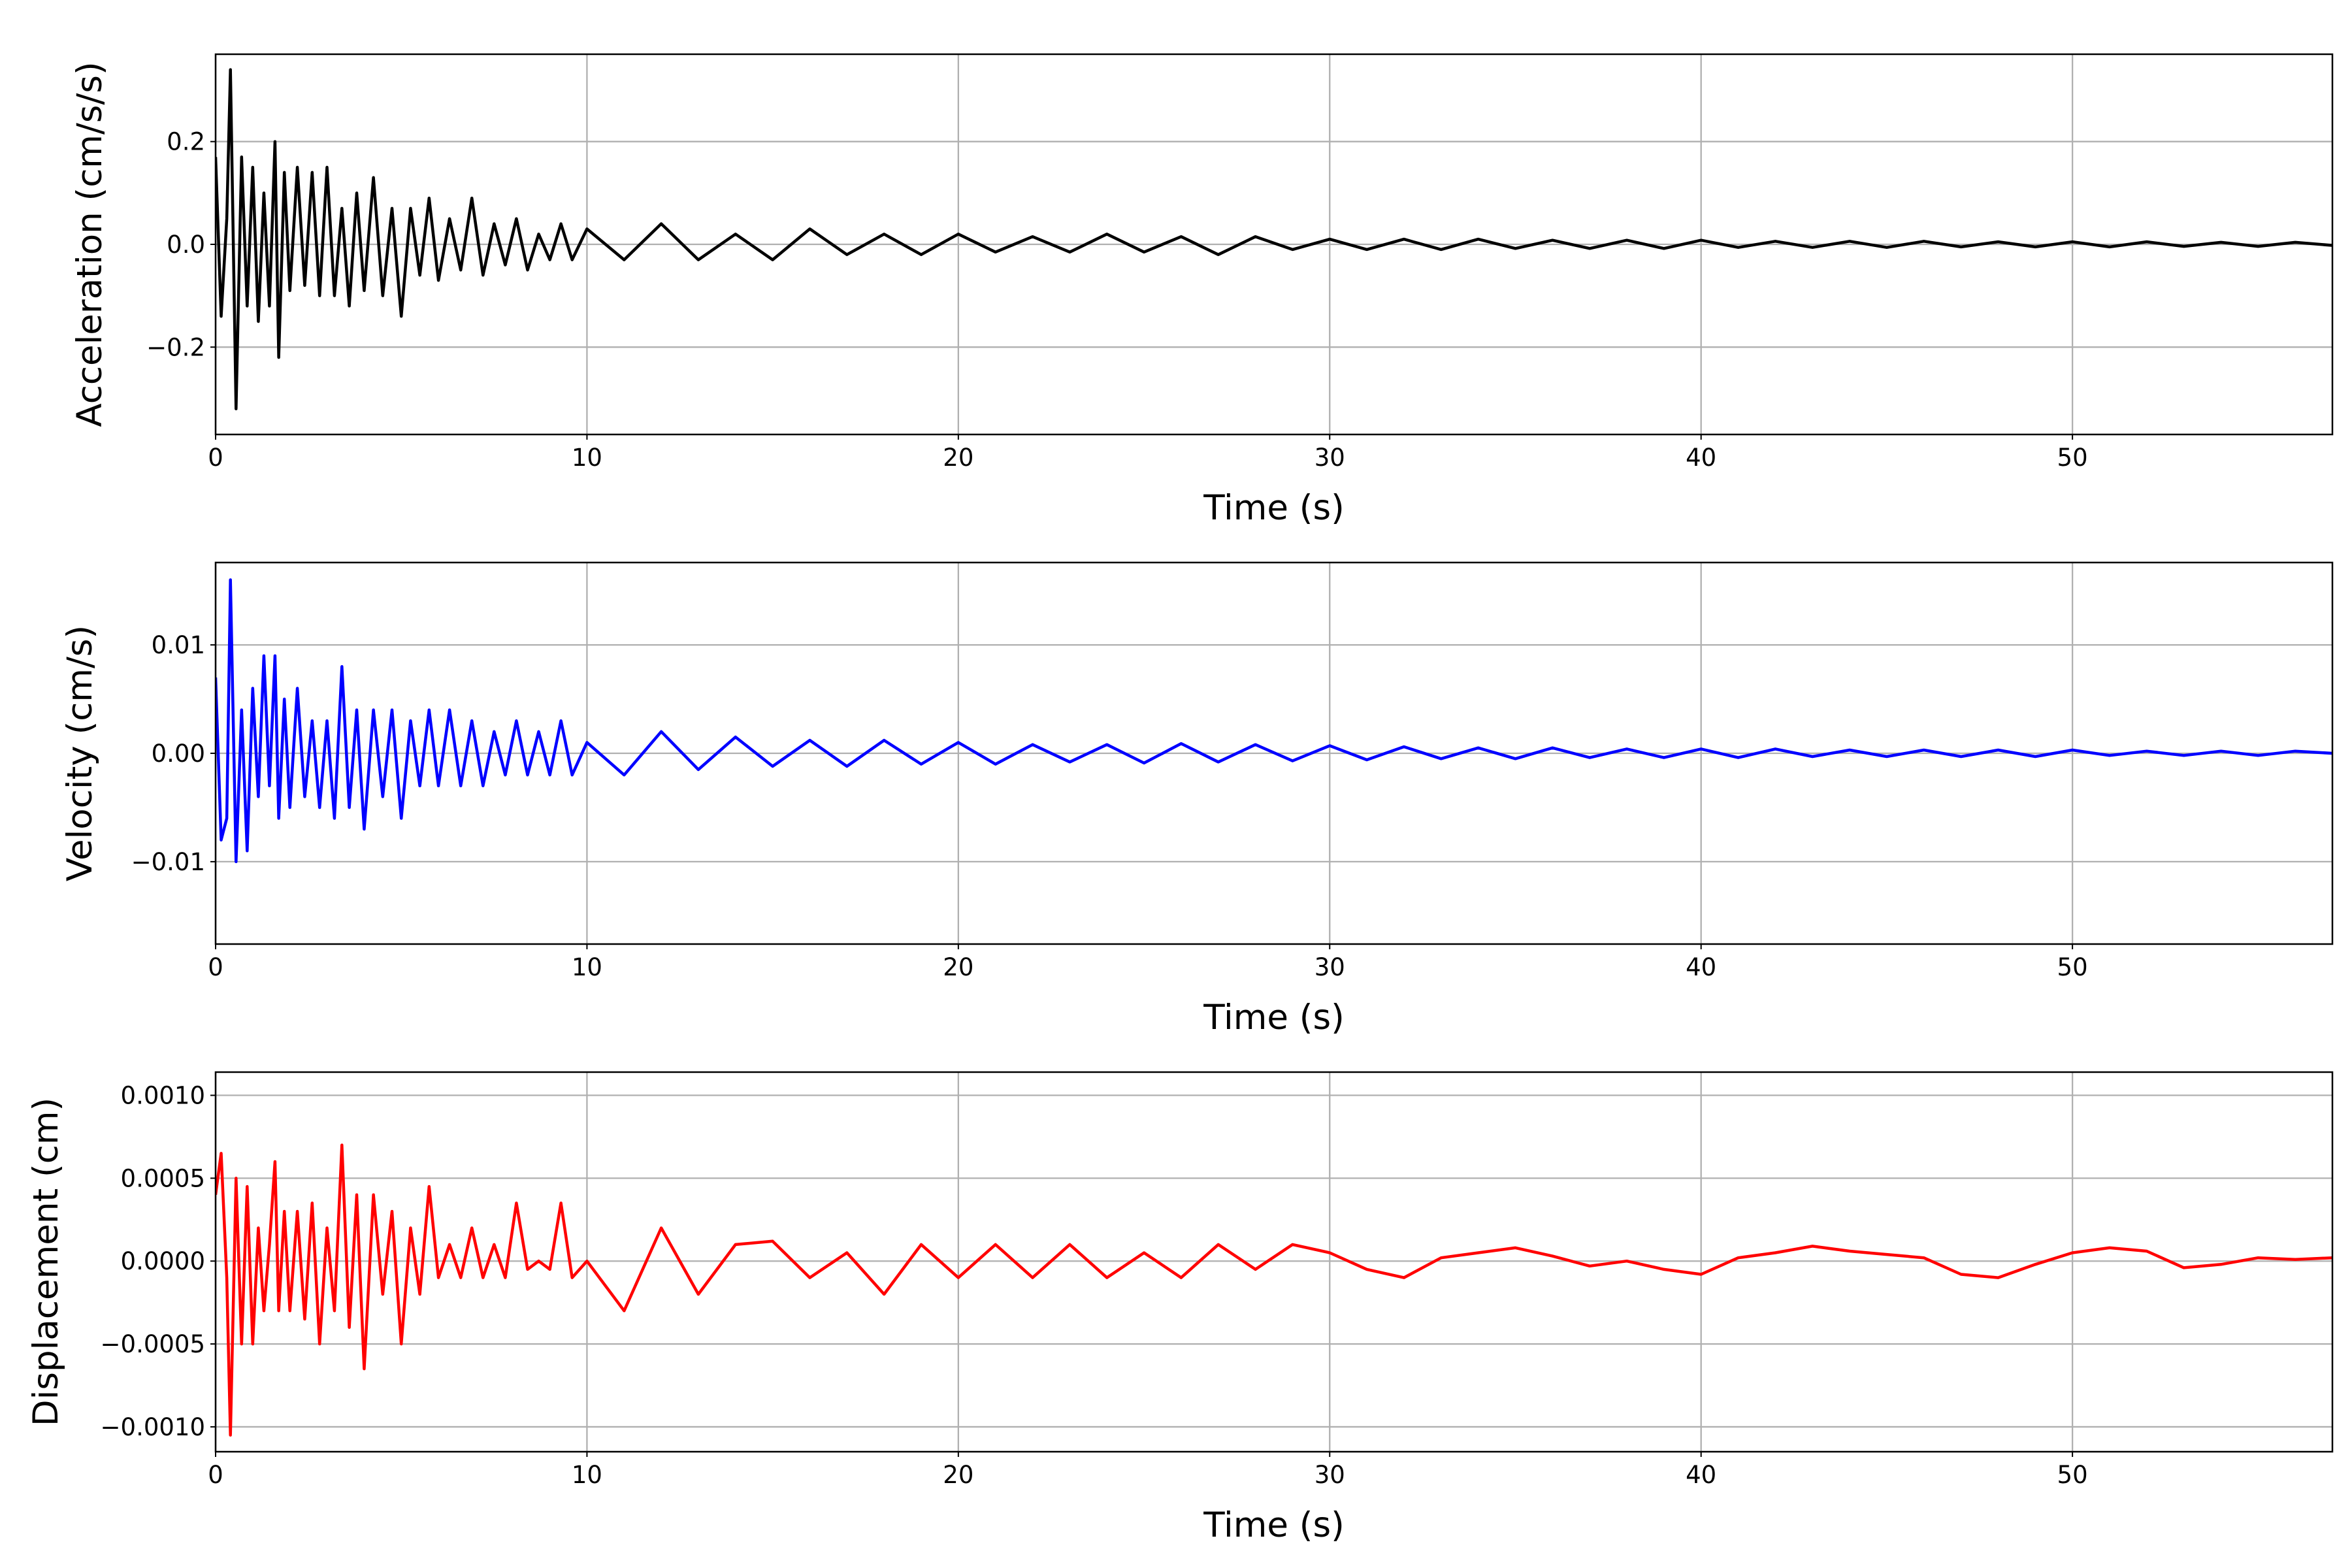 The image size is (2352, 1568). I want to click on y-axis-label: Displacement (cm), so click(46, 1262).